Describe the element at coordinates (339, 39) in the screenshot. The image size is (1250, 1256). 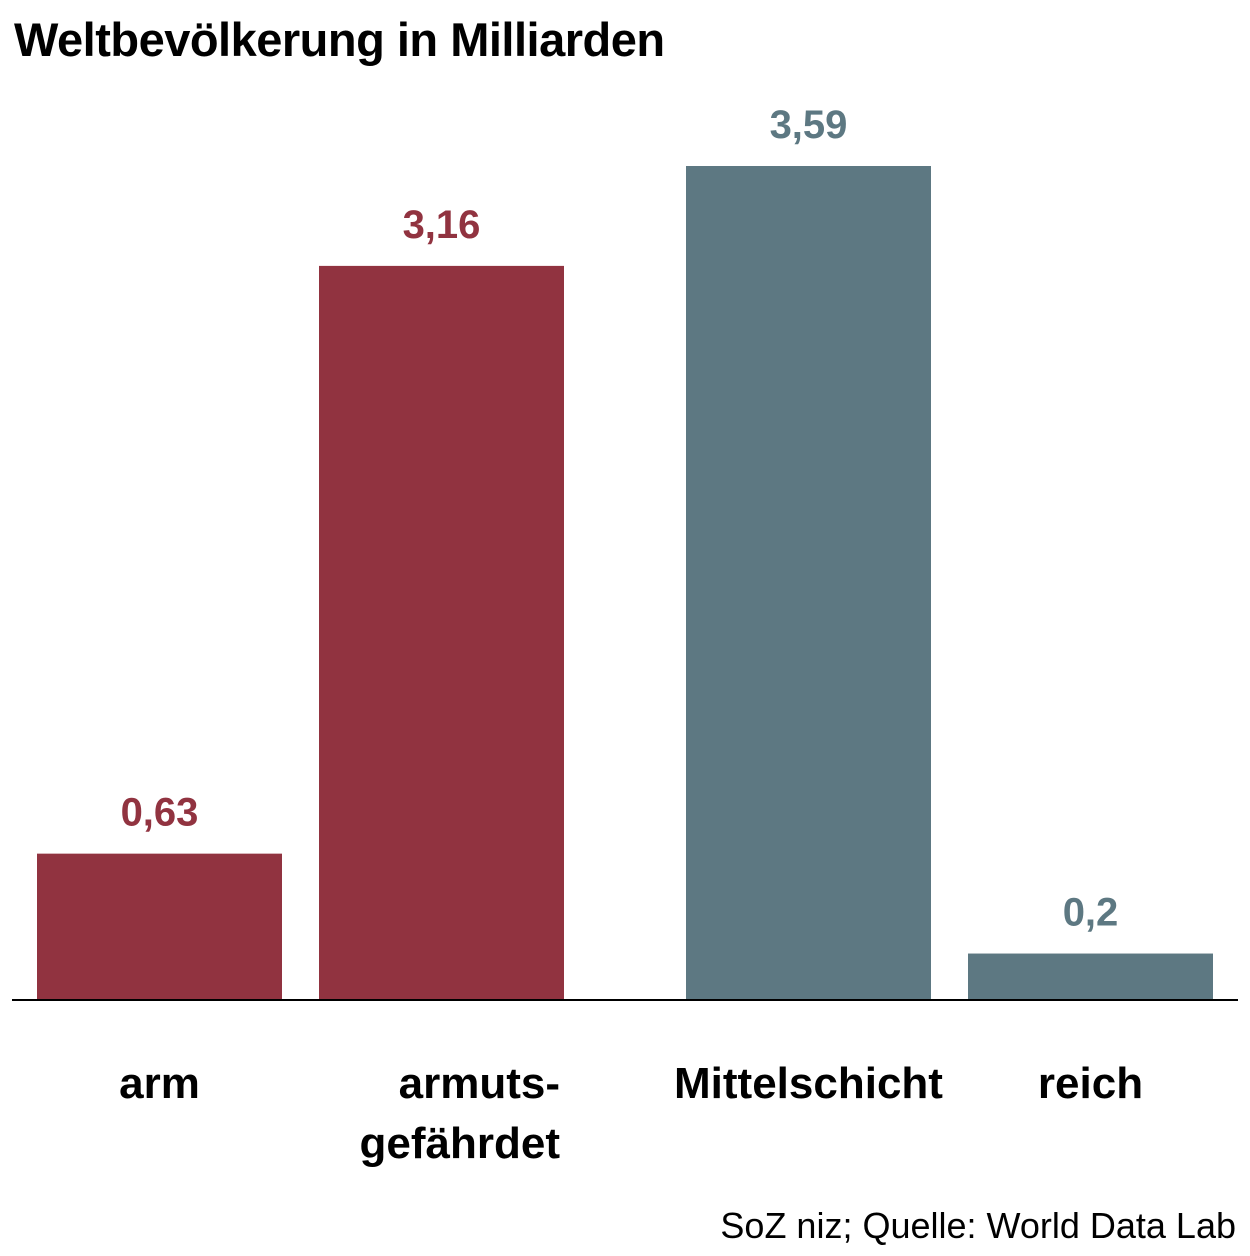
I see `chart-title: Weltbevölkerung in Milliarden` at that location.